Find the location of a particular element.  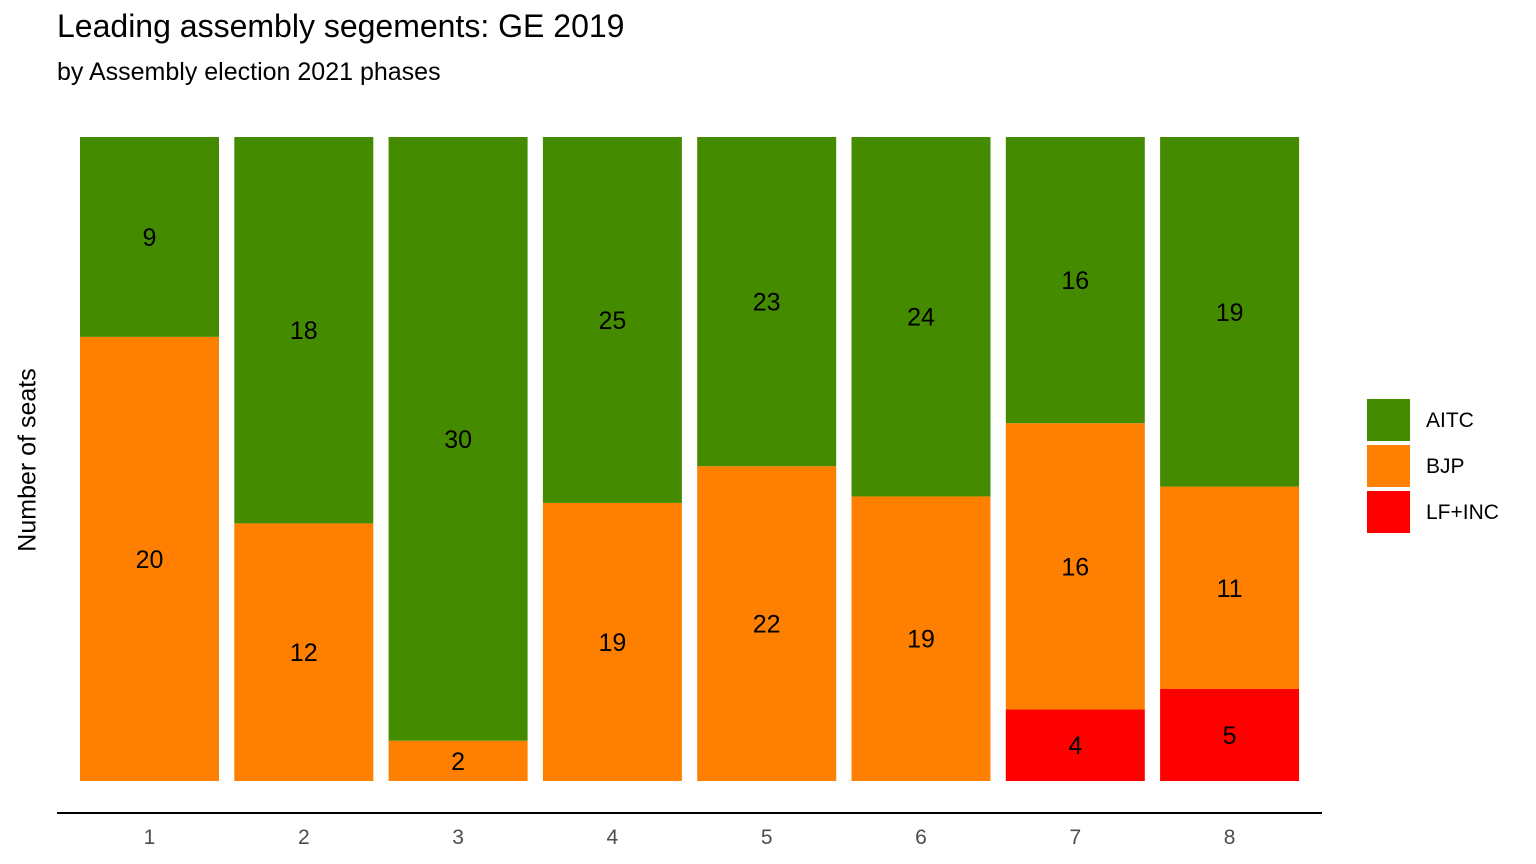

data-label: 30 is located at coordinates (458, 440).